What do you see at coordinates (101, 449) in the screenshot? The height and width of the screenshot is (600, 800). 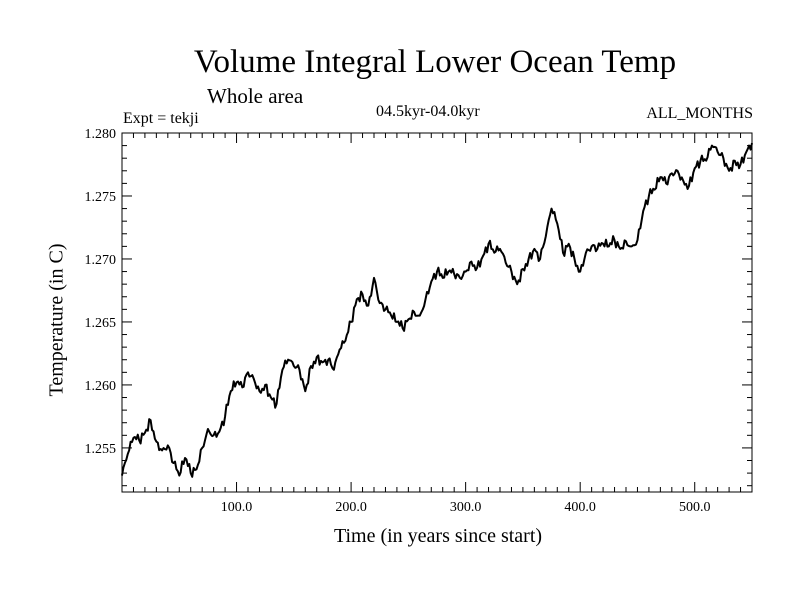 I see `y-tick-label: 1.255` at bounding box center [101, 449].